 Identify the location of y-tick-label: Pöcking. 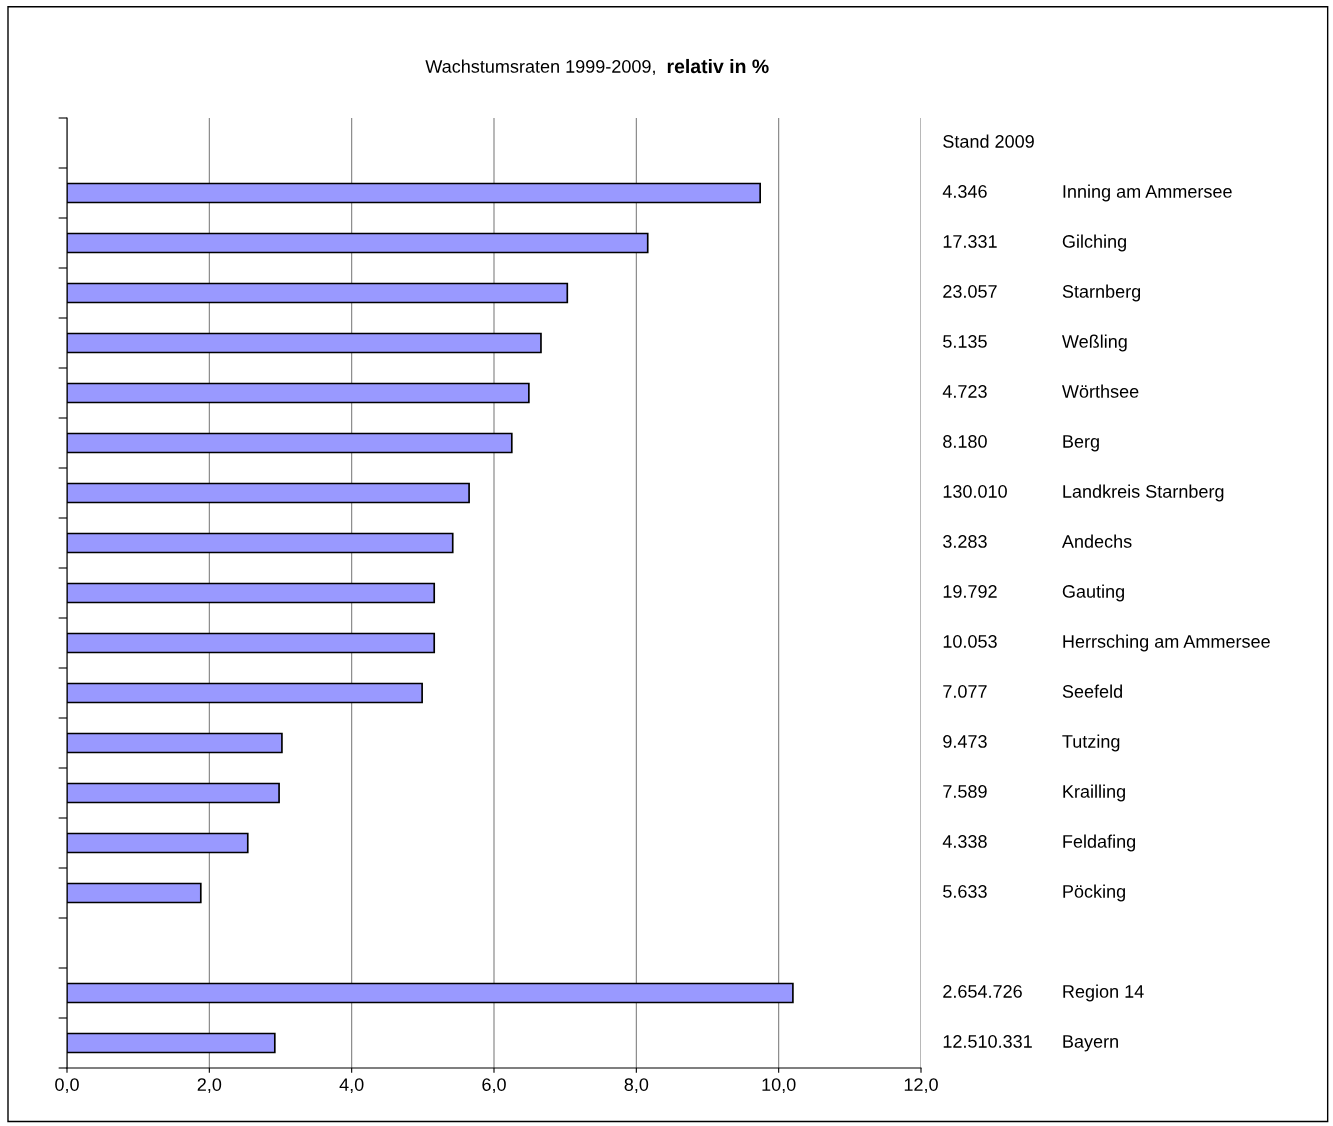
(1094, 893).